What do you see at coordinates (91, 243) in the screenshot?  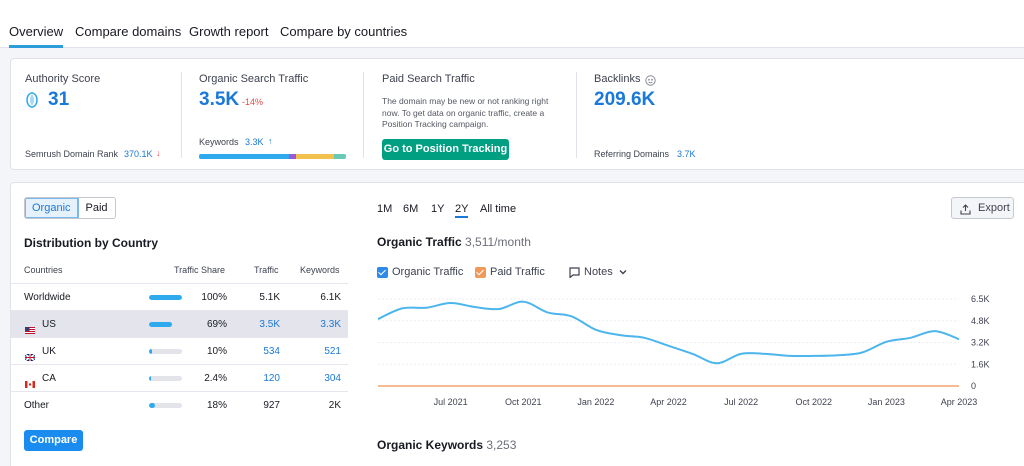 I see `distribution-title: Distribution by Country` at bounding box center [91, 243].